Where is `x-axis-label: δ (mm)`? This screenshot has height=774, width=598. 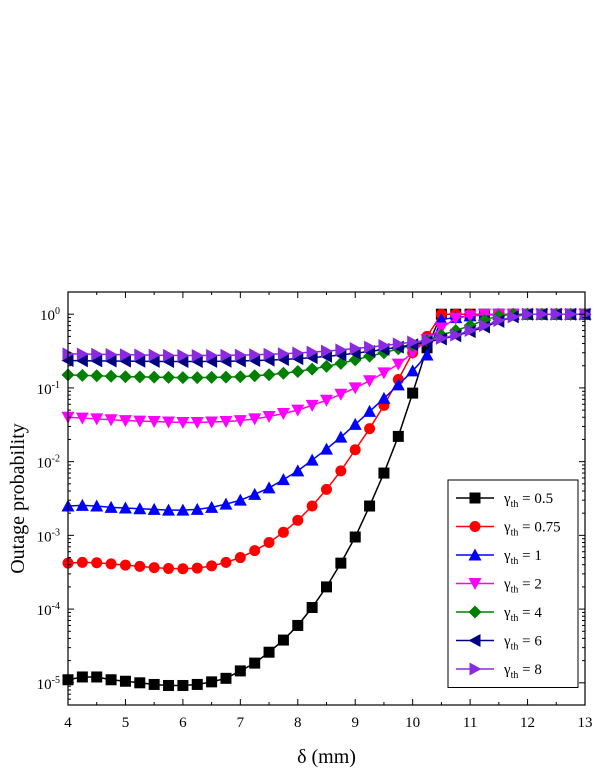
x-axis-label: δ (mm) is located at coordinates (326, 757).